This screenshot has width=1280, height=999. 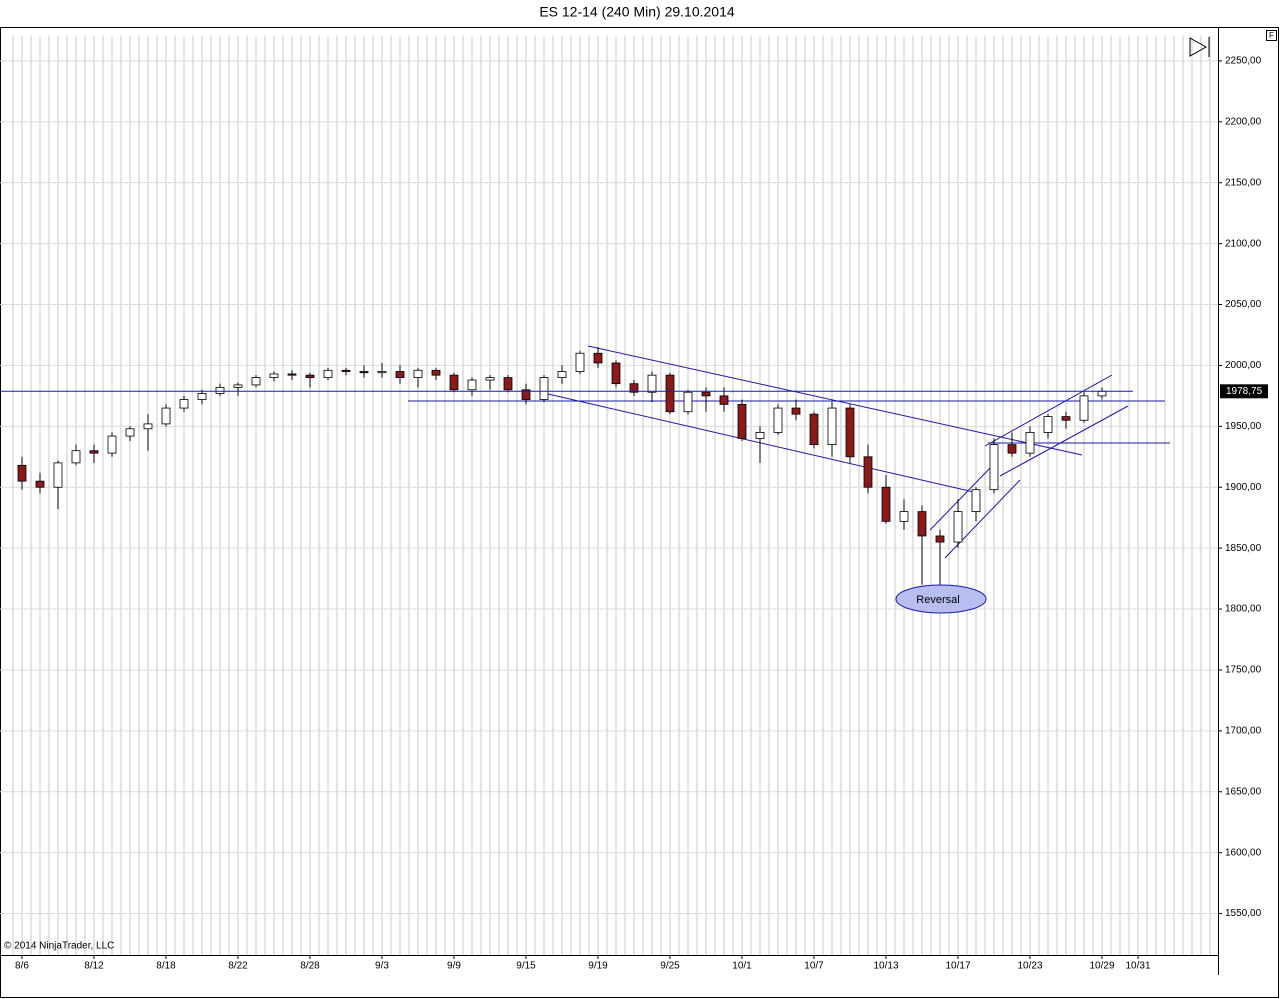 I want to click on y-tick-label: 1700,00, so click(x=1243, y=731).